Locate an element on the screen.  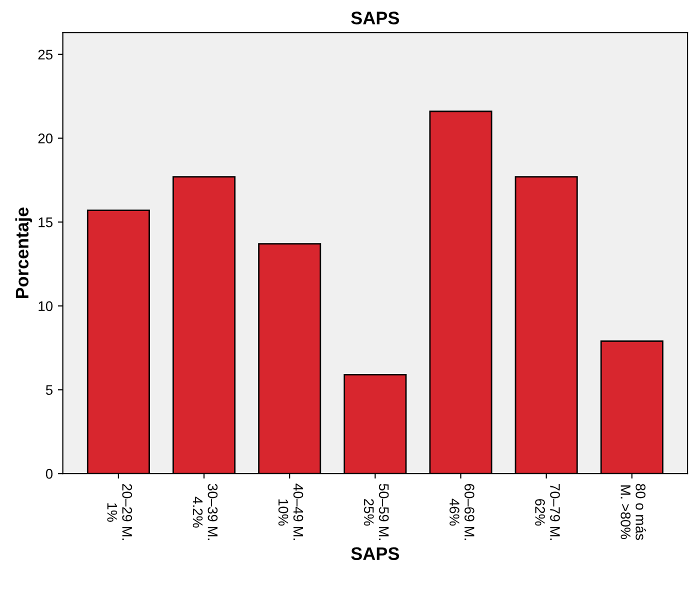
chart-title: SAPS is located at coordinates (375, 18).